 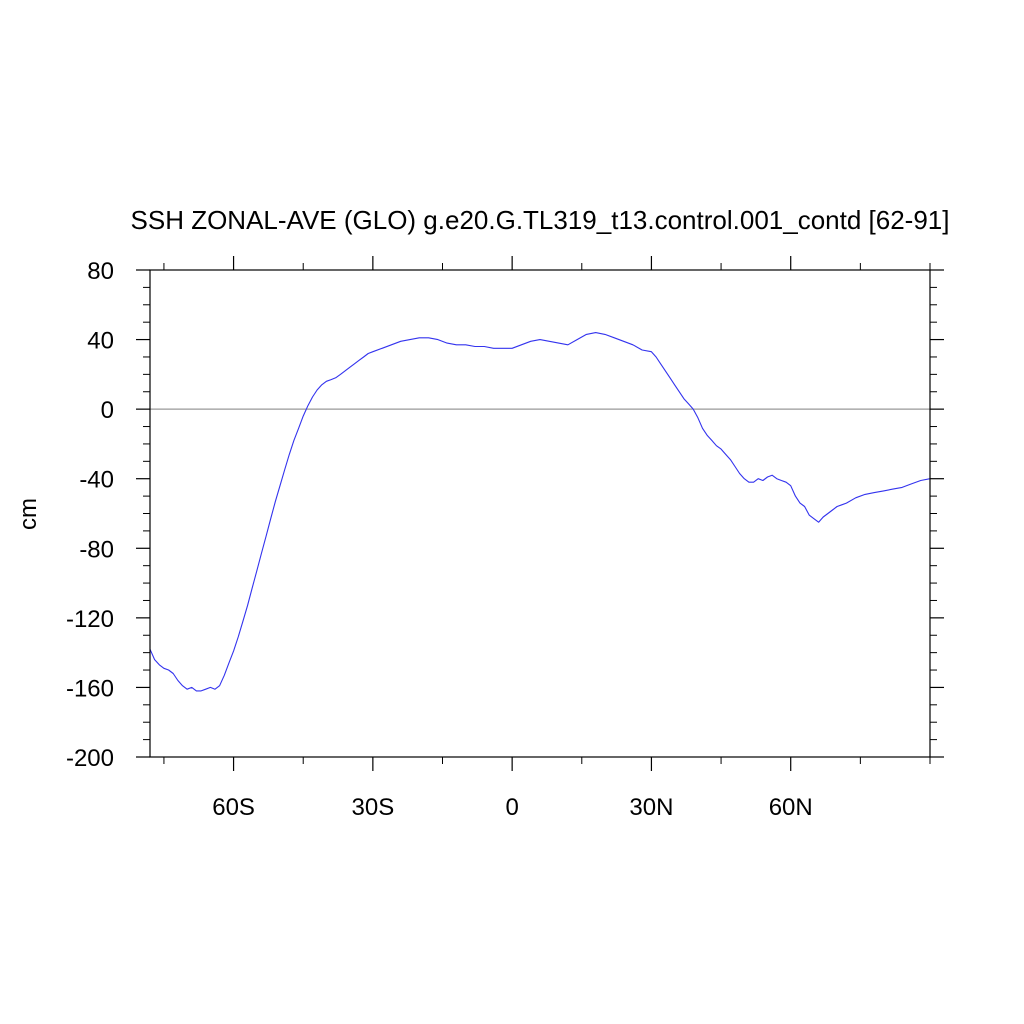 I want to click on y-tick-label: 0, so click(x=107, y=410).